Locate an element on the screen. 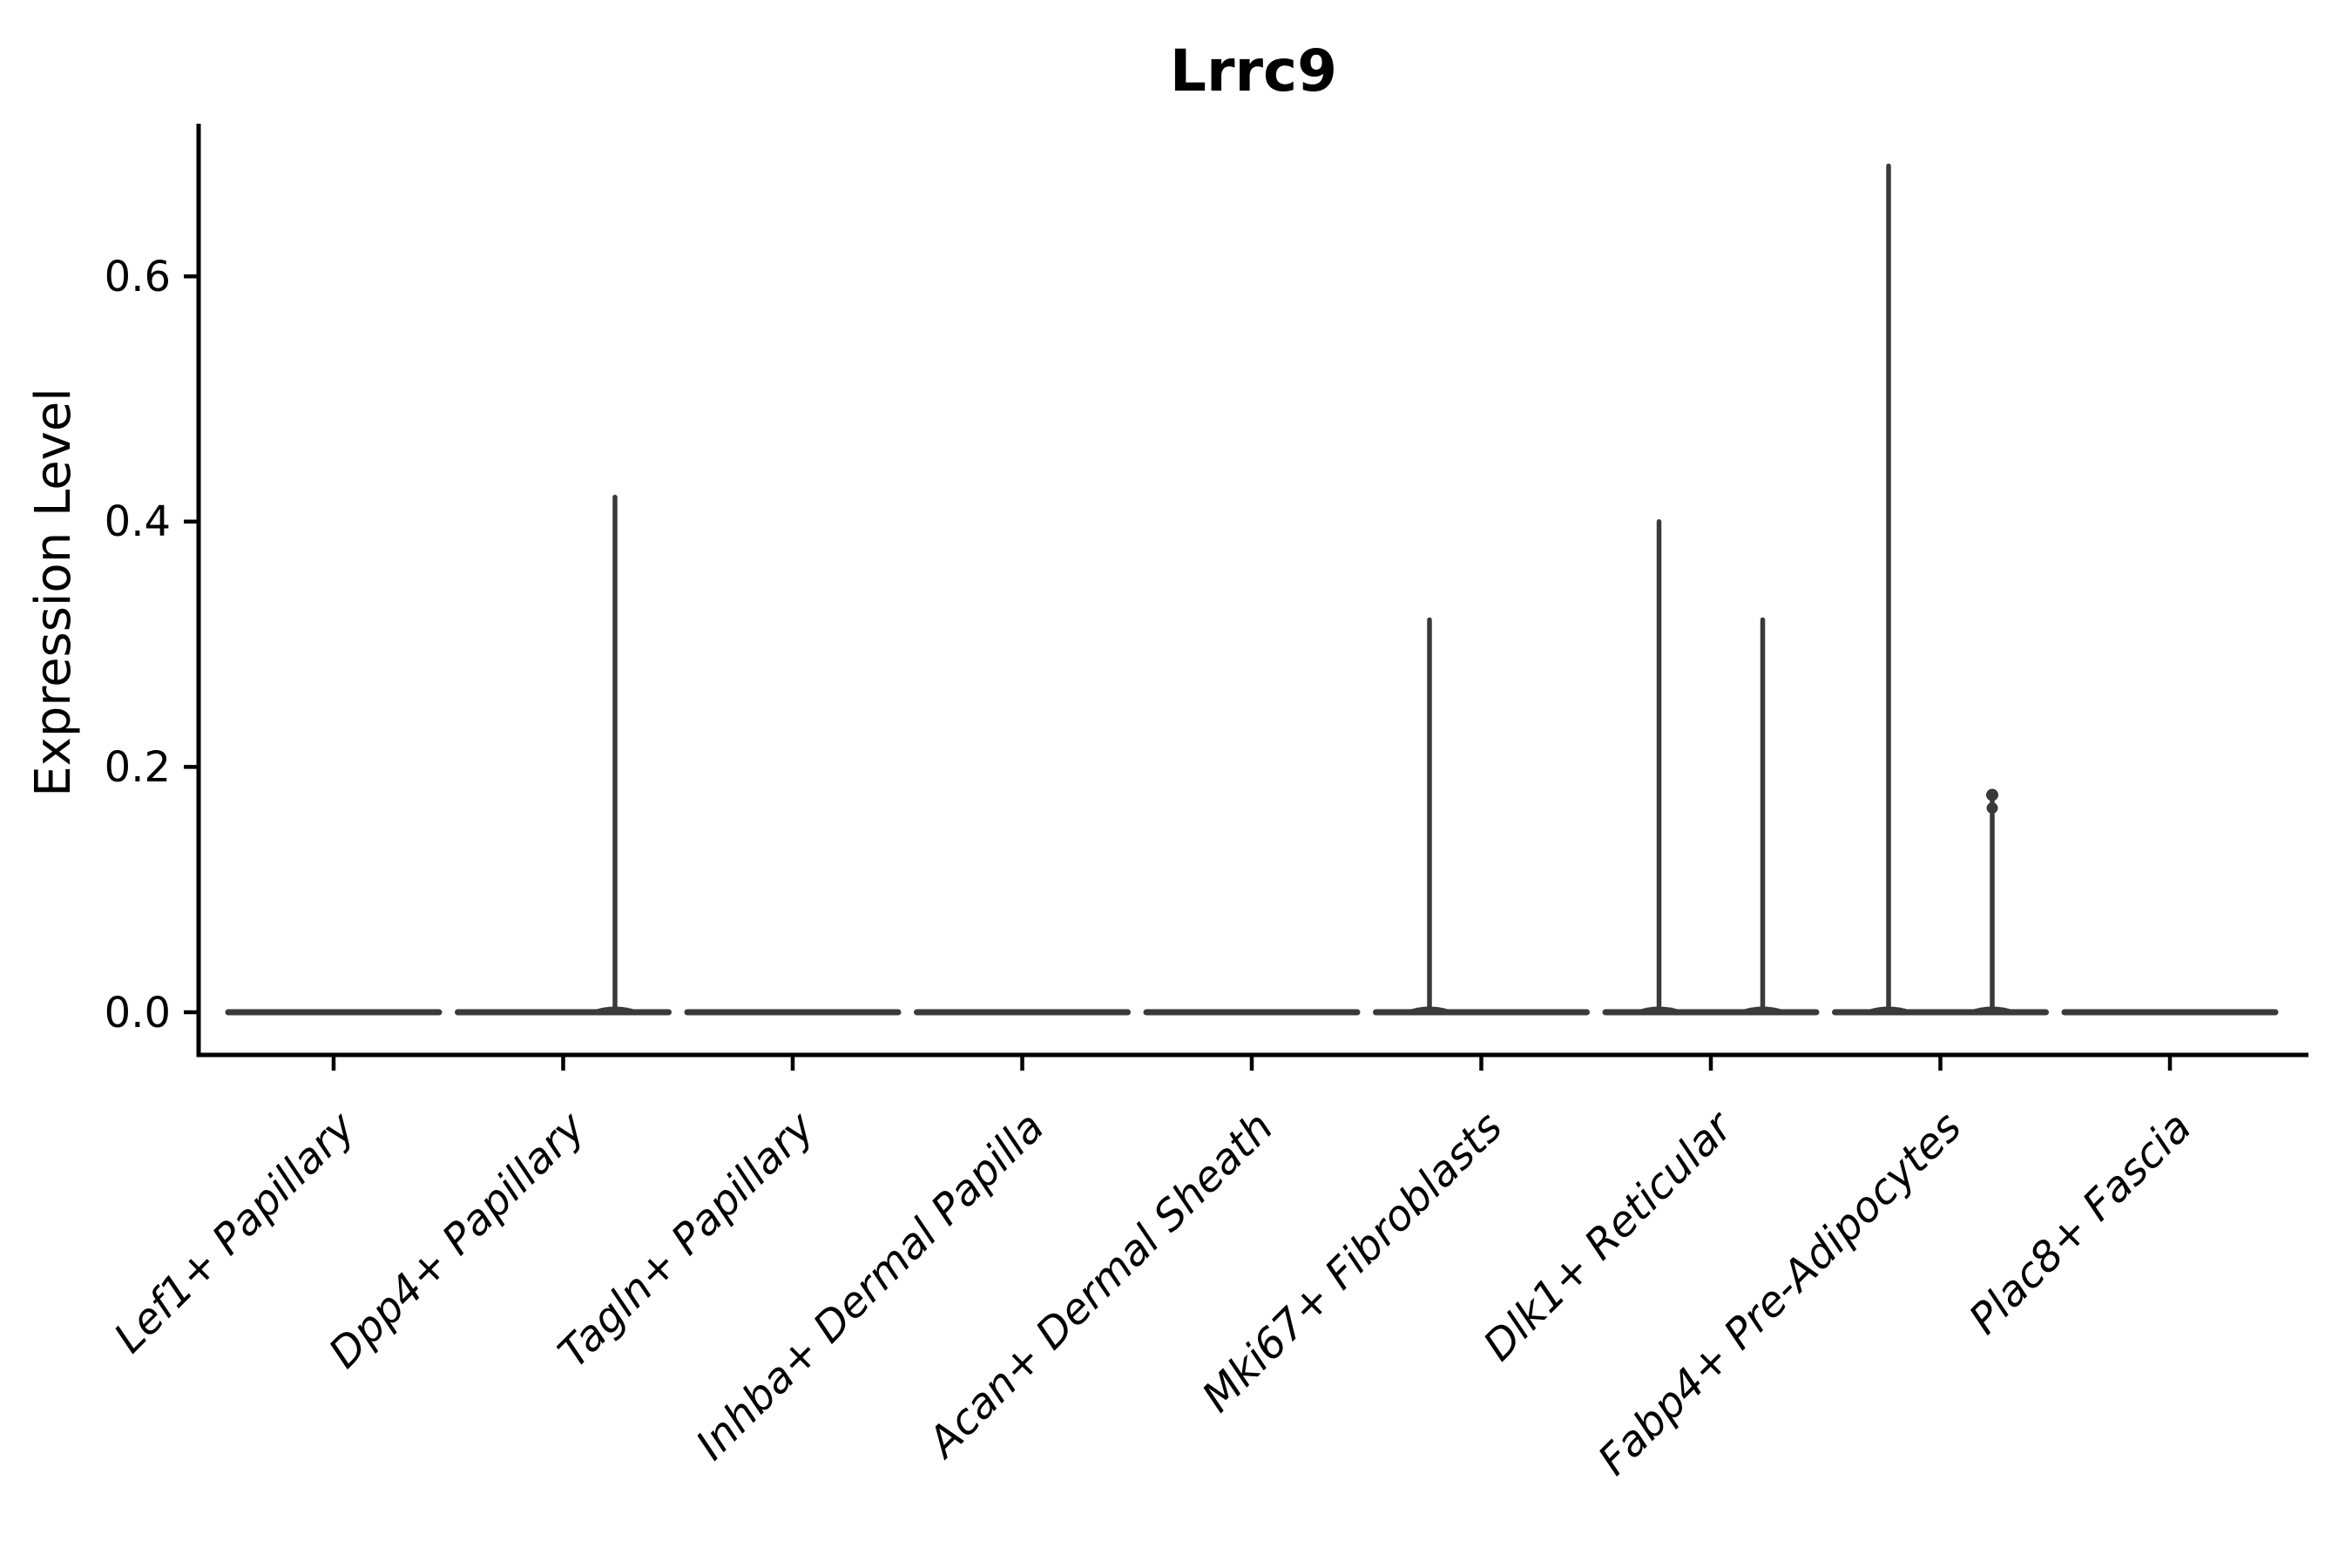 This screenshot has height=1568, width=2352. x-tick-label-fabp4-pre-adipocytes: Fabp4+ Pre-Adipocytes is located at coordinates (1780, 1294).